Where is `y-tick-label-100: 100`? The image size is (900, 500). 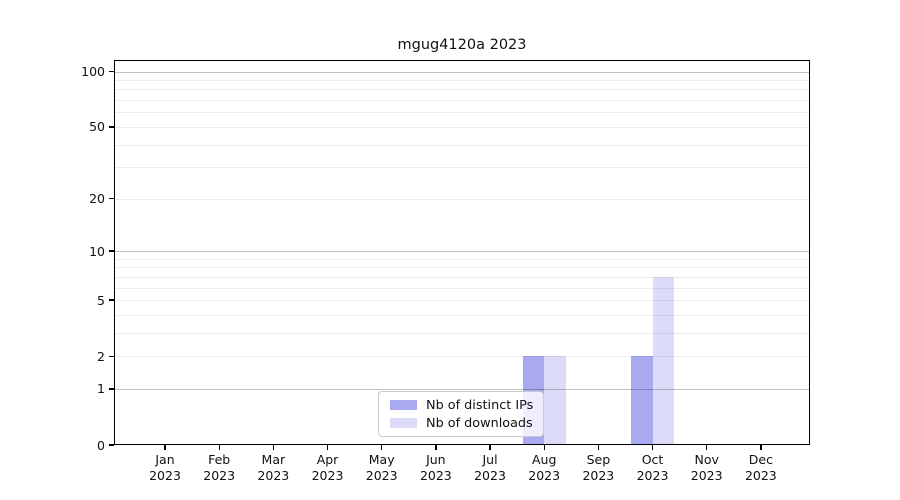
y-tick-label-100: 100 is located at coordinates (93, 72).